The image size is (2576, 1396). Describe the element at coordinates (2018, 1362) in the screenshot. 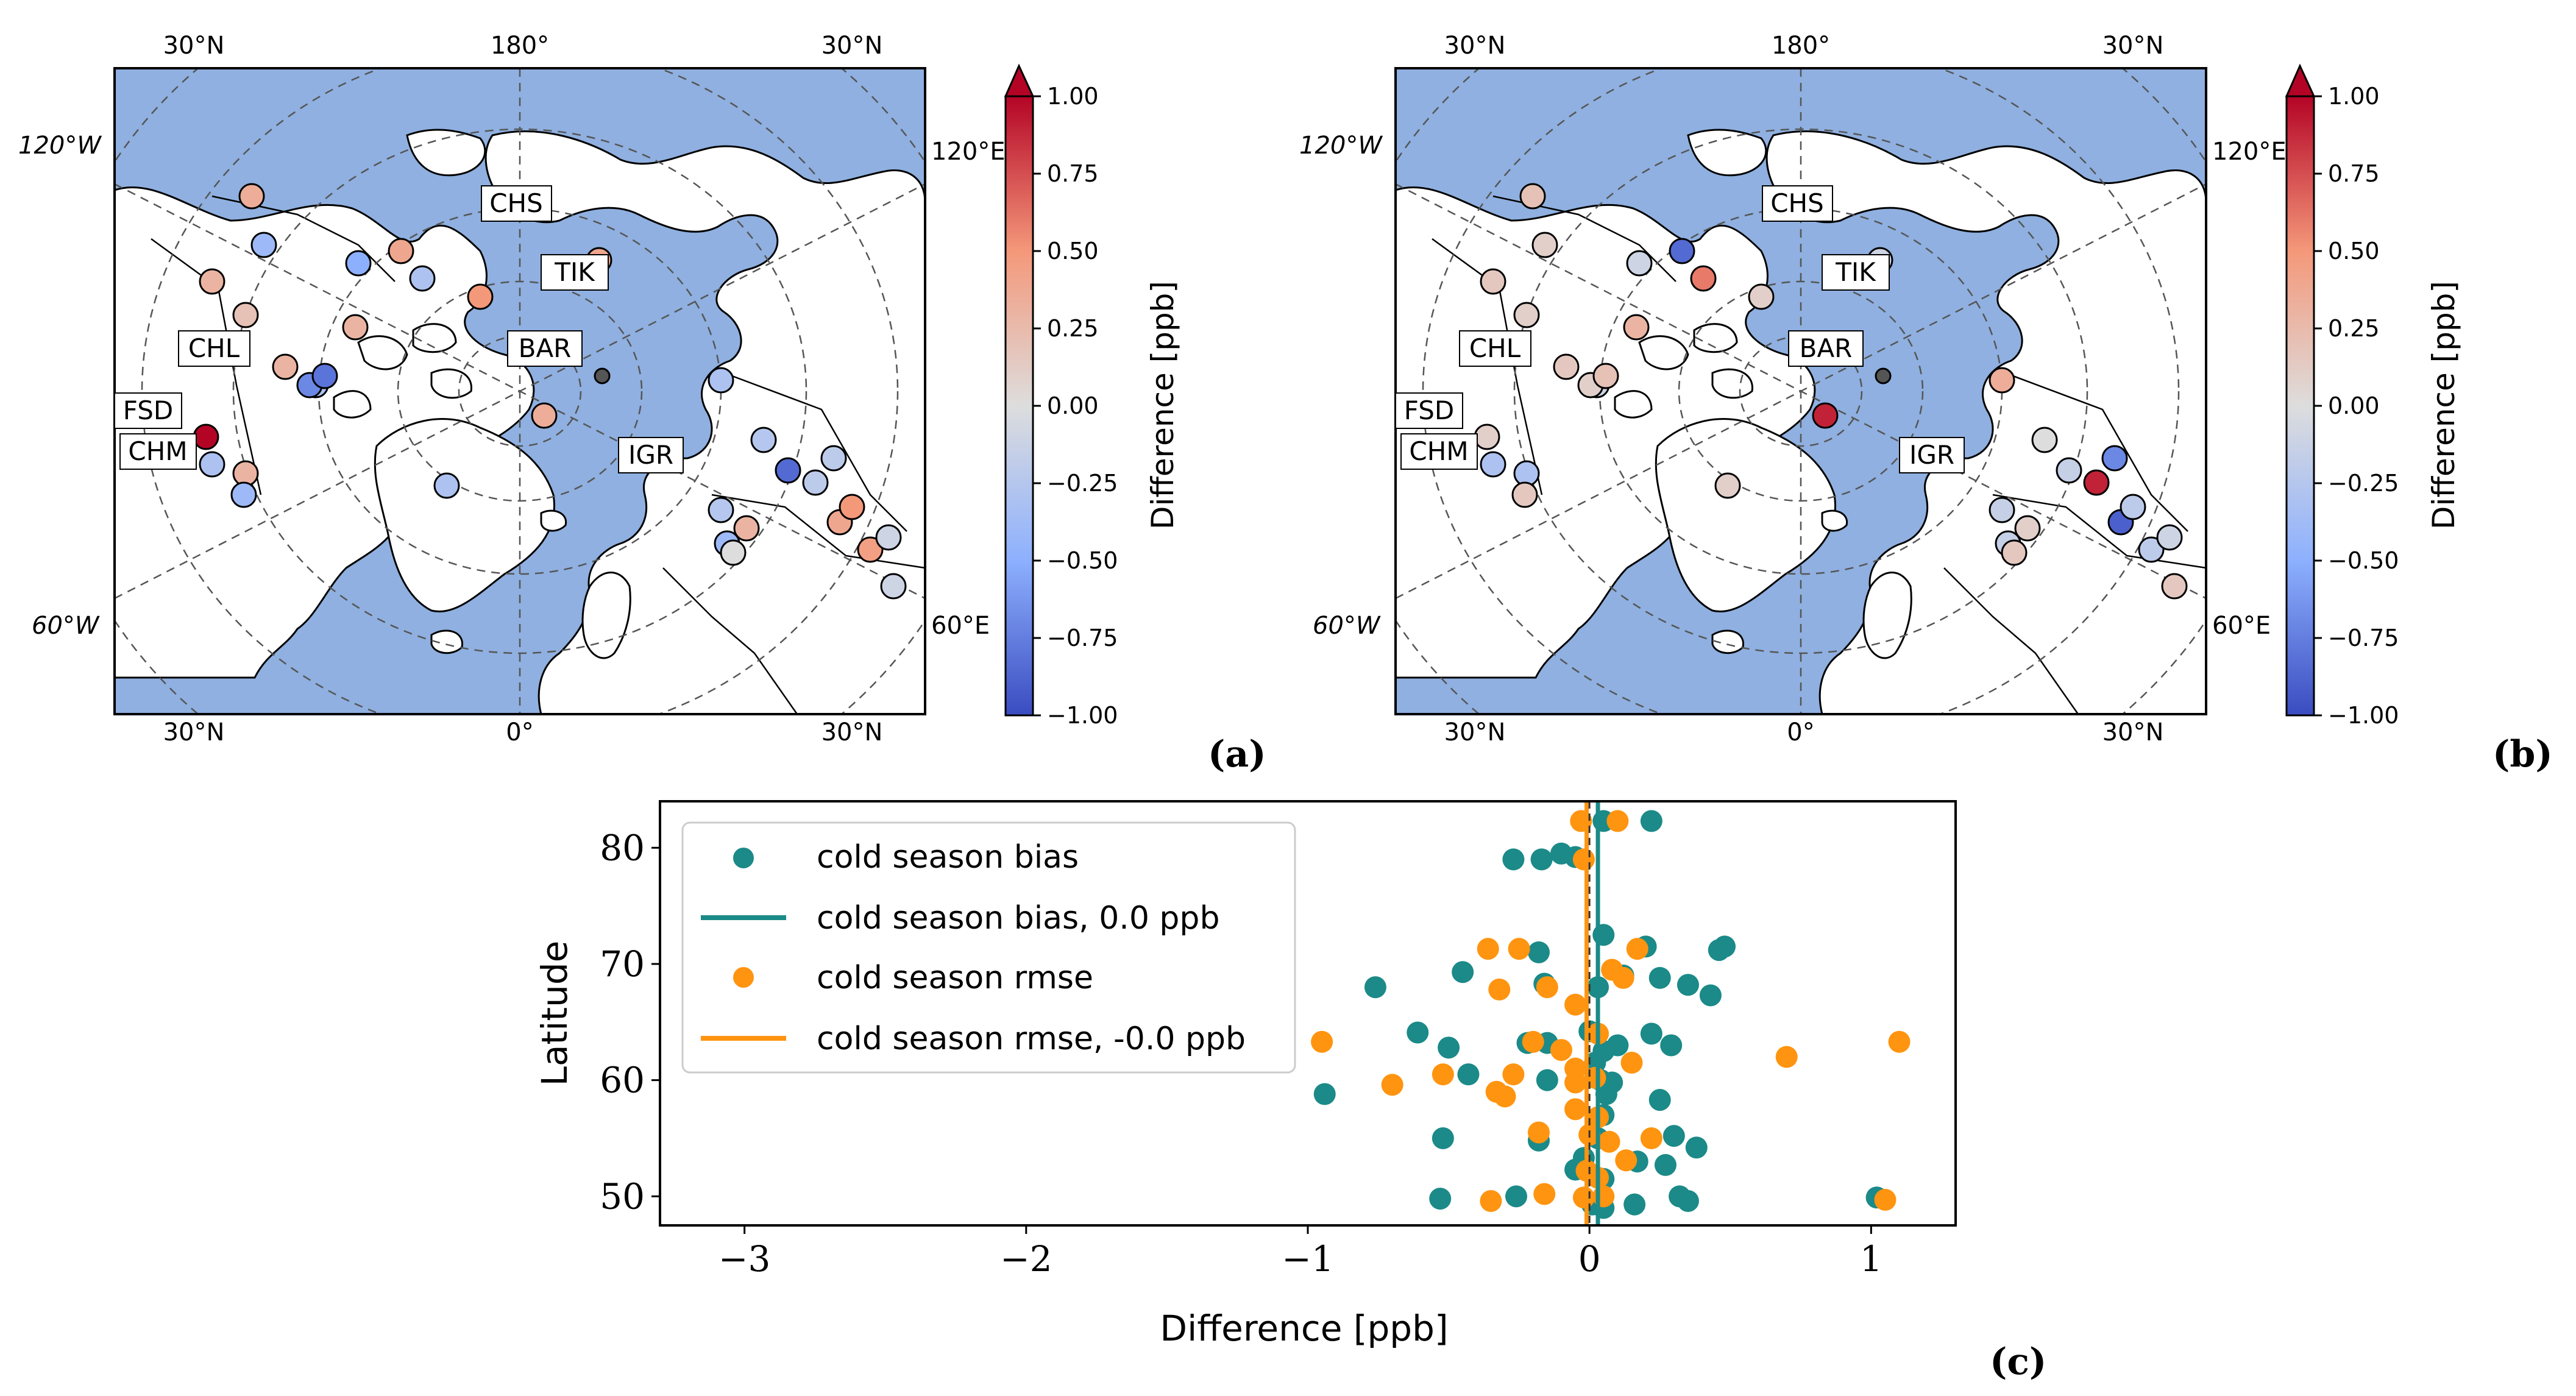

I see `panel-label-c: (c)` at that location.